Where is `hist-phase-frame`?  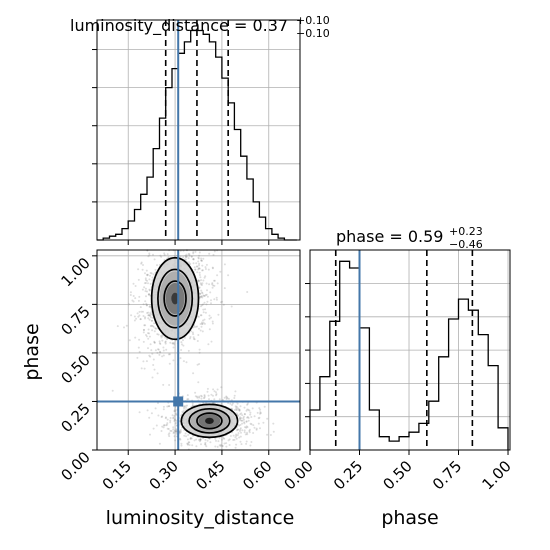 hist-phase-frame is located at coordinates (410, 350).